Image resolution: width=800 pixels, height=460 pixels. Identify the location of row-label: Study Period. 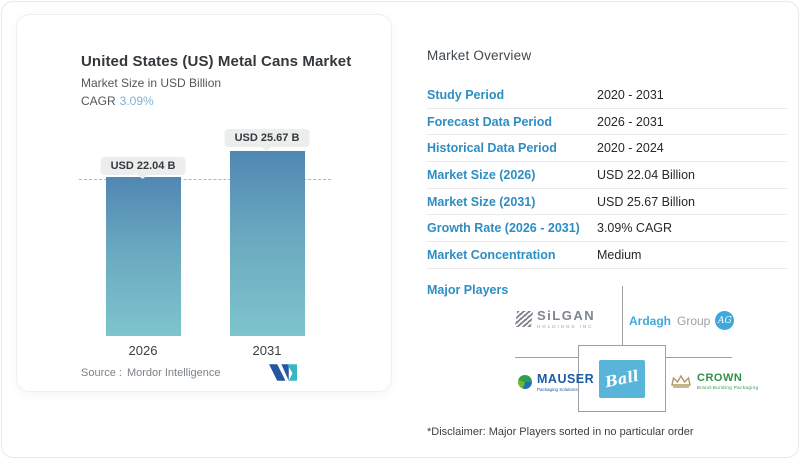
(466, 94).